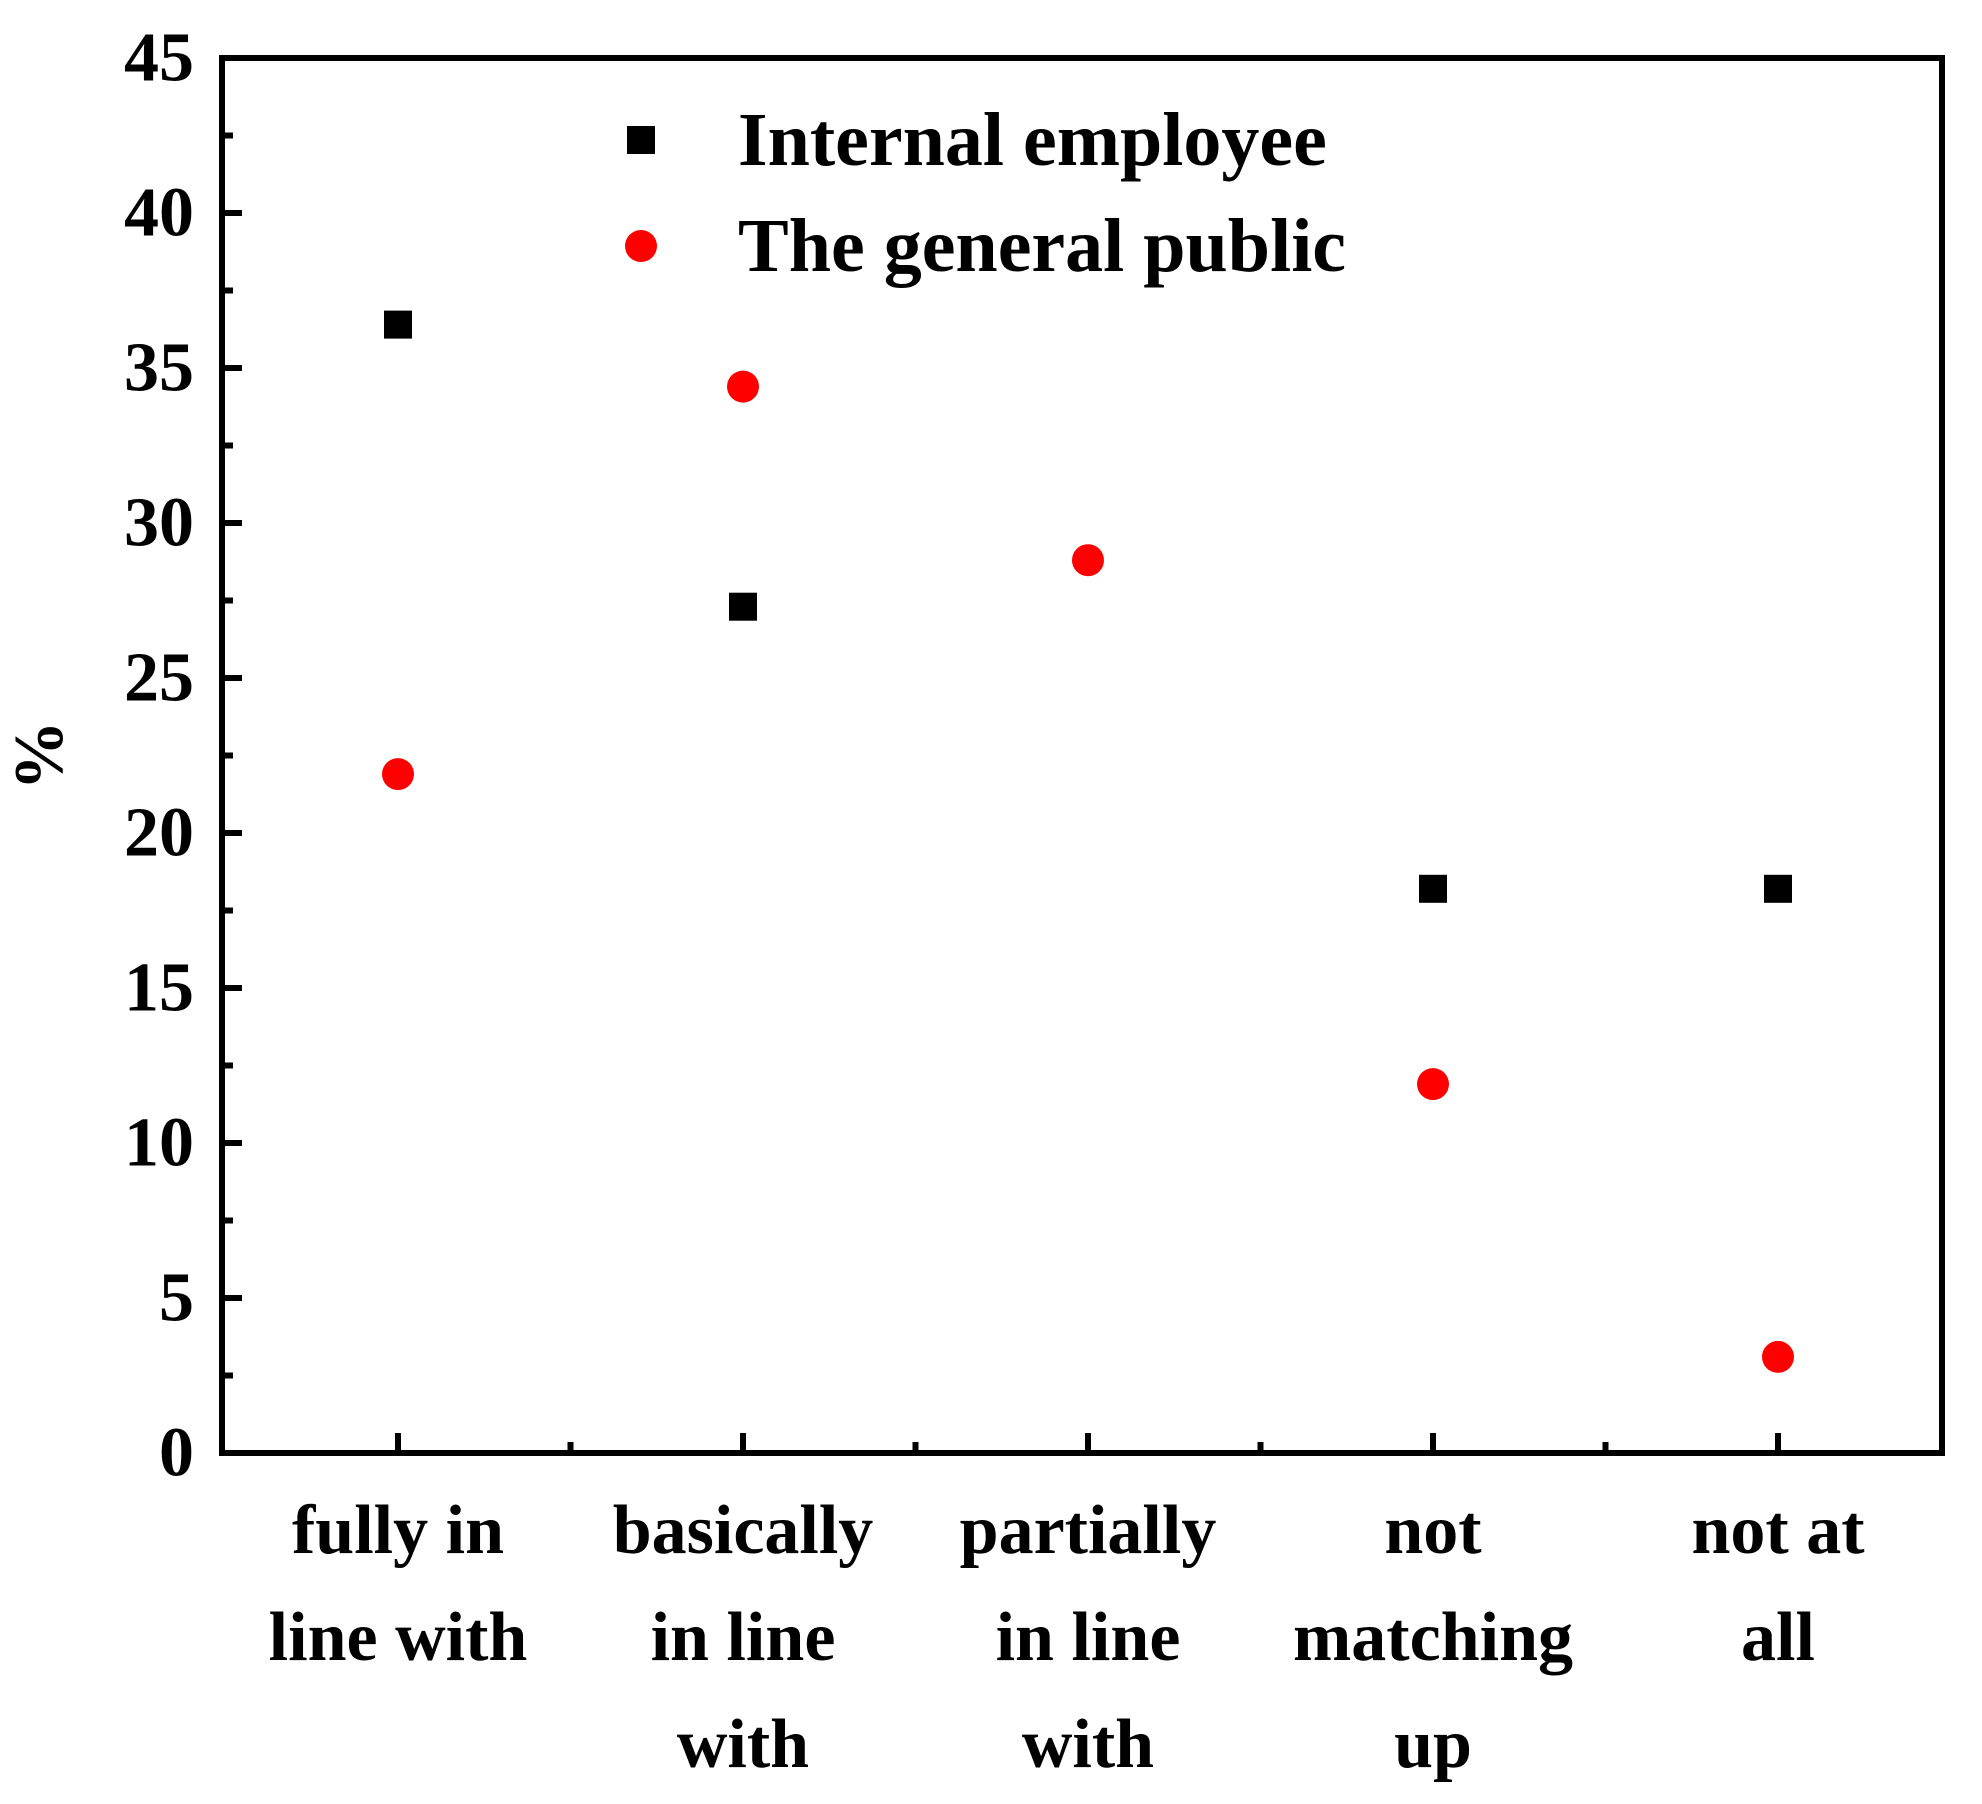 This screenshot has width=1982, height=1804. I want to click on y-tick-label: 35, so click(159, 368).